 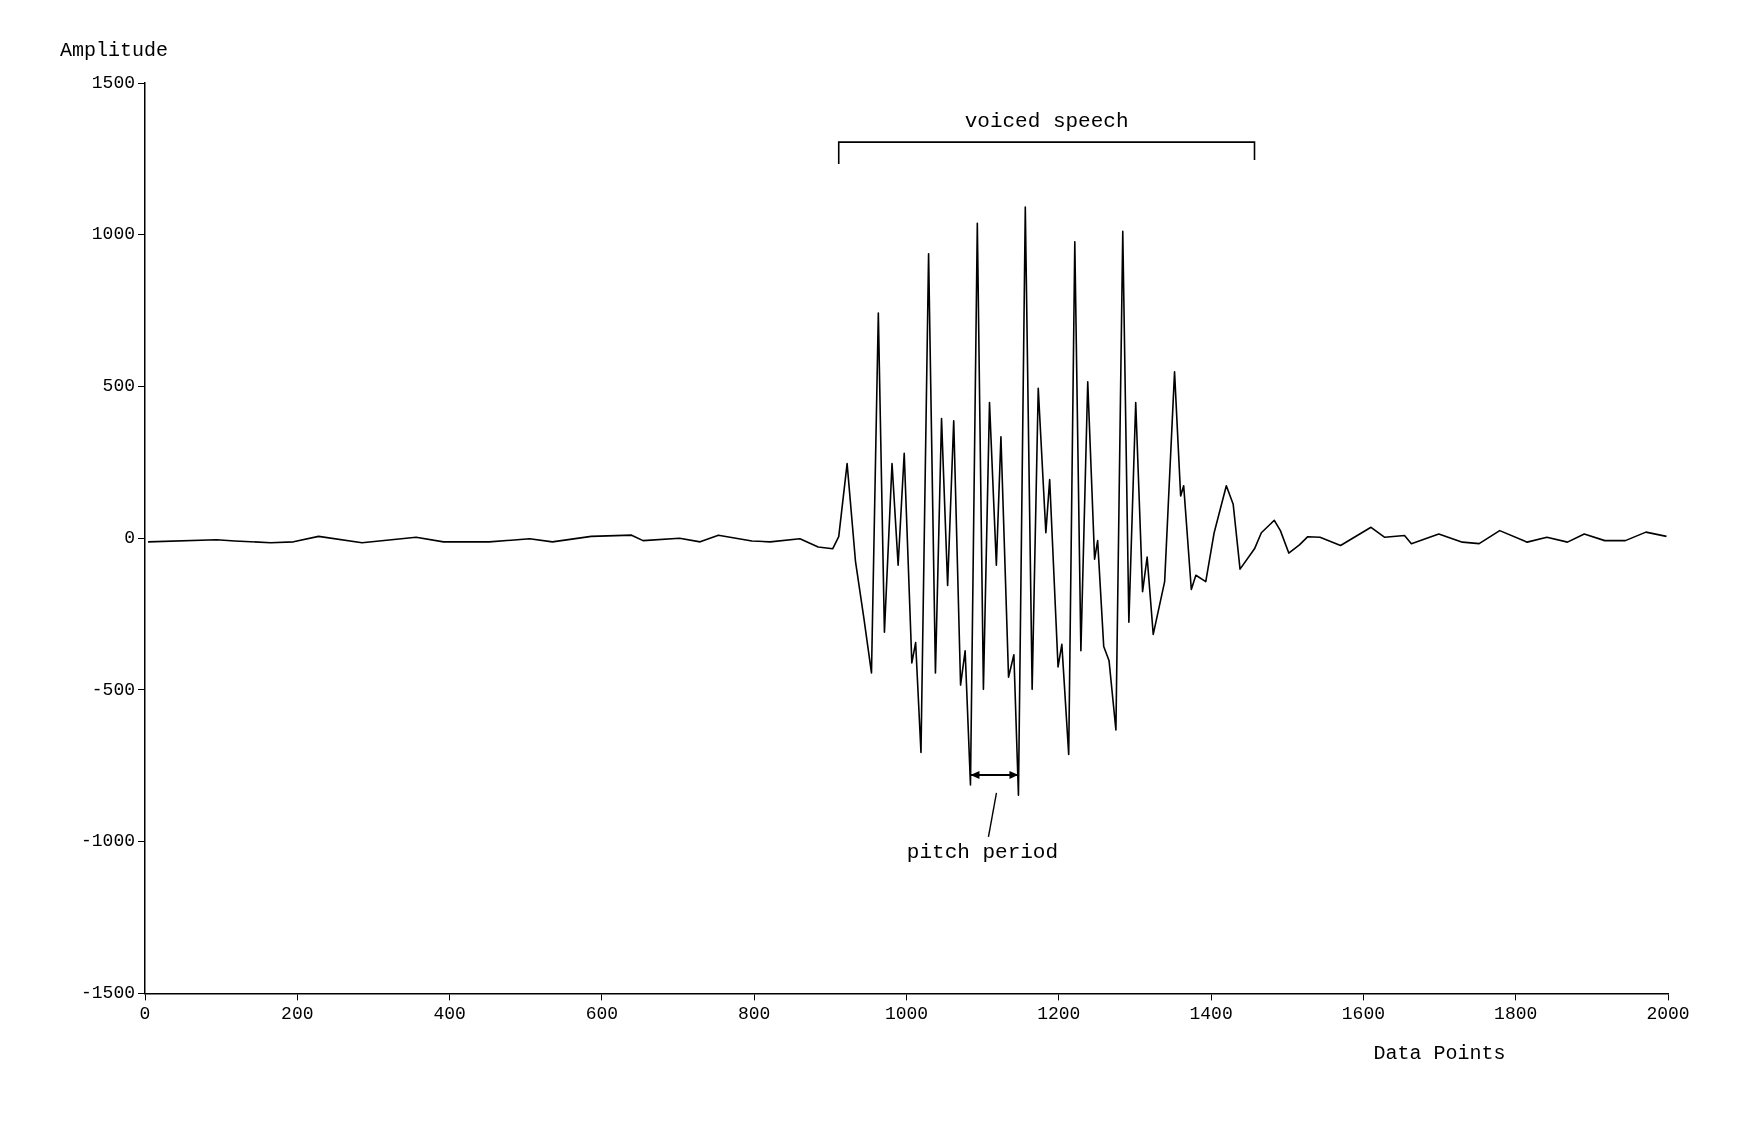 What do you see at coordinates (1516, 1013) in the screenshot?
I see `x-tick-label: 1800` at bounding box center [1516, 1013].